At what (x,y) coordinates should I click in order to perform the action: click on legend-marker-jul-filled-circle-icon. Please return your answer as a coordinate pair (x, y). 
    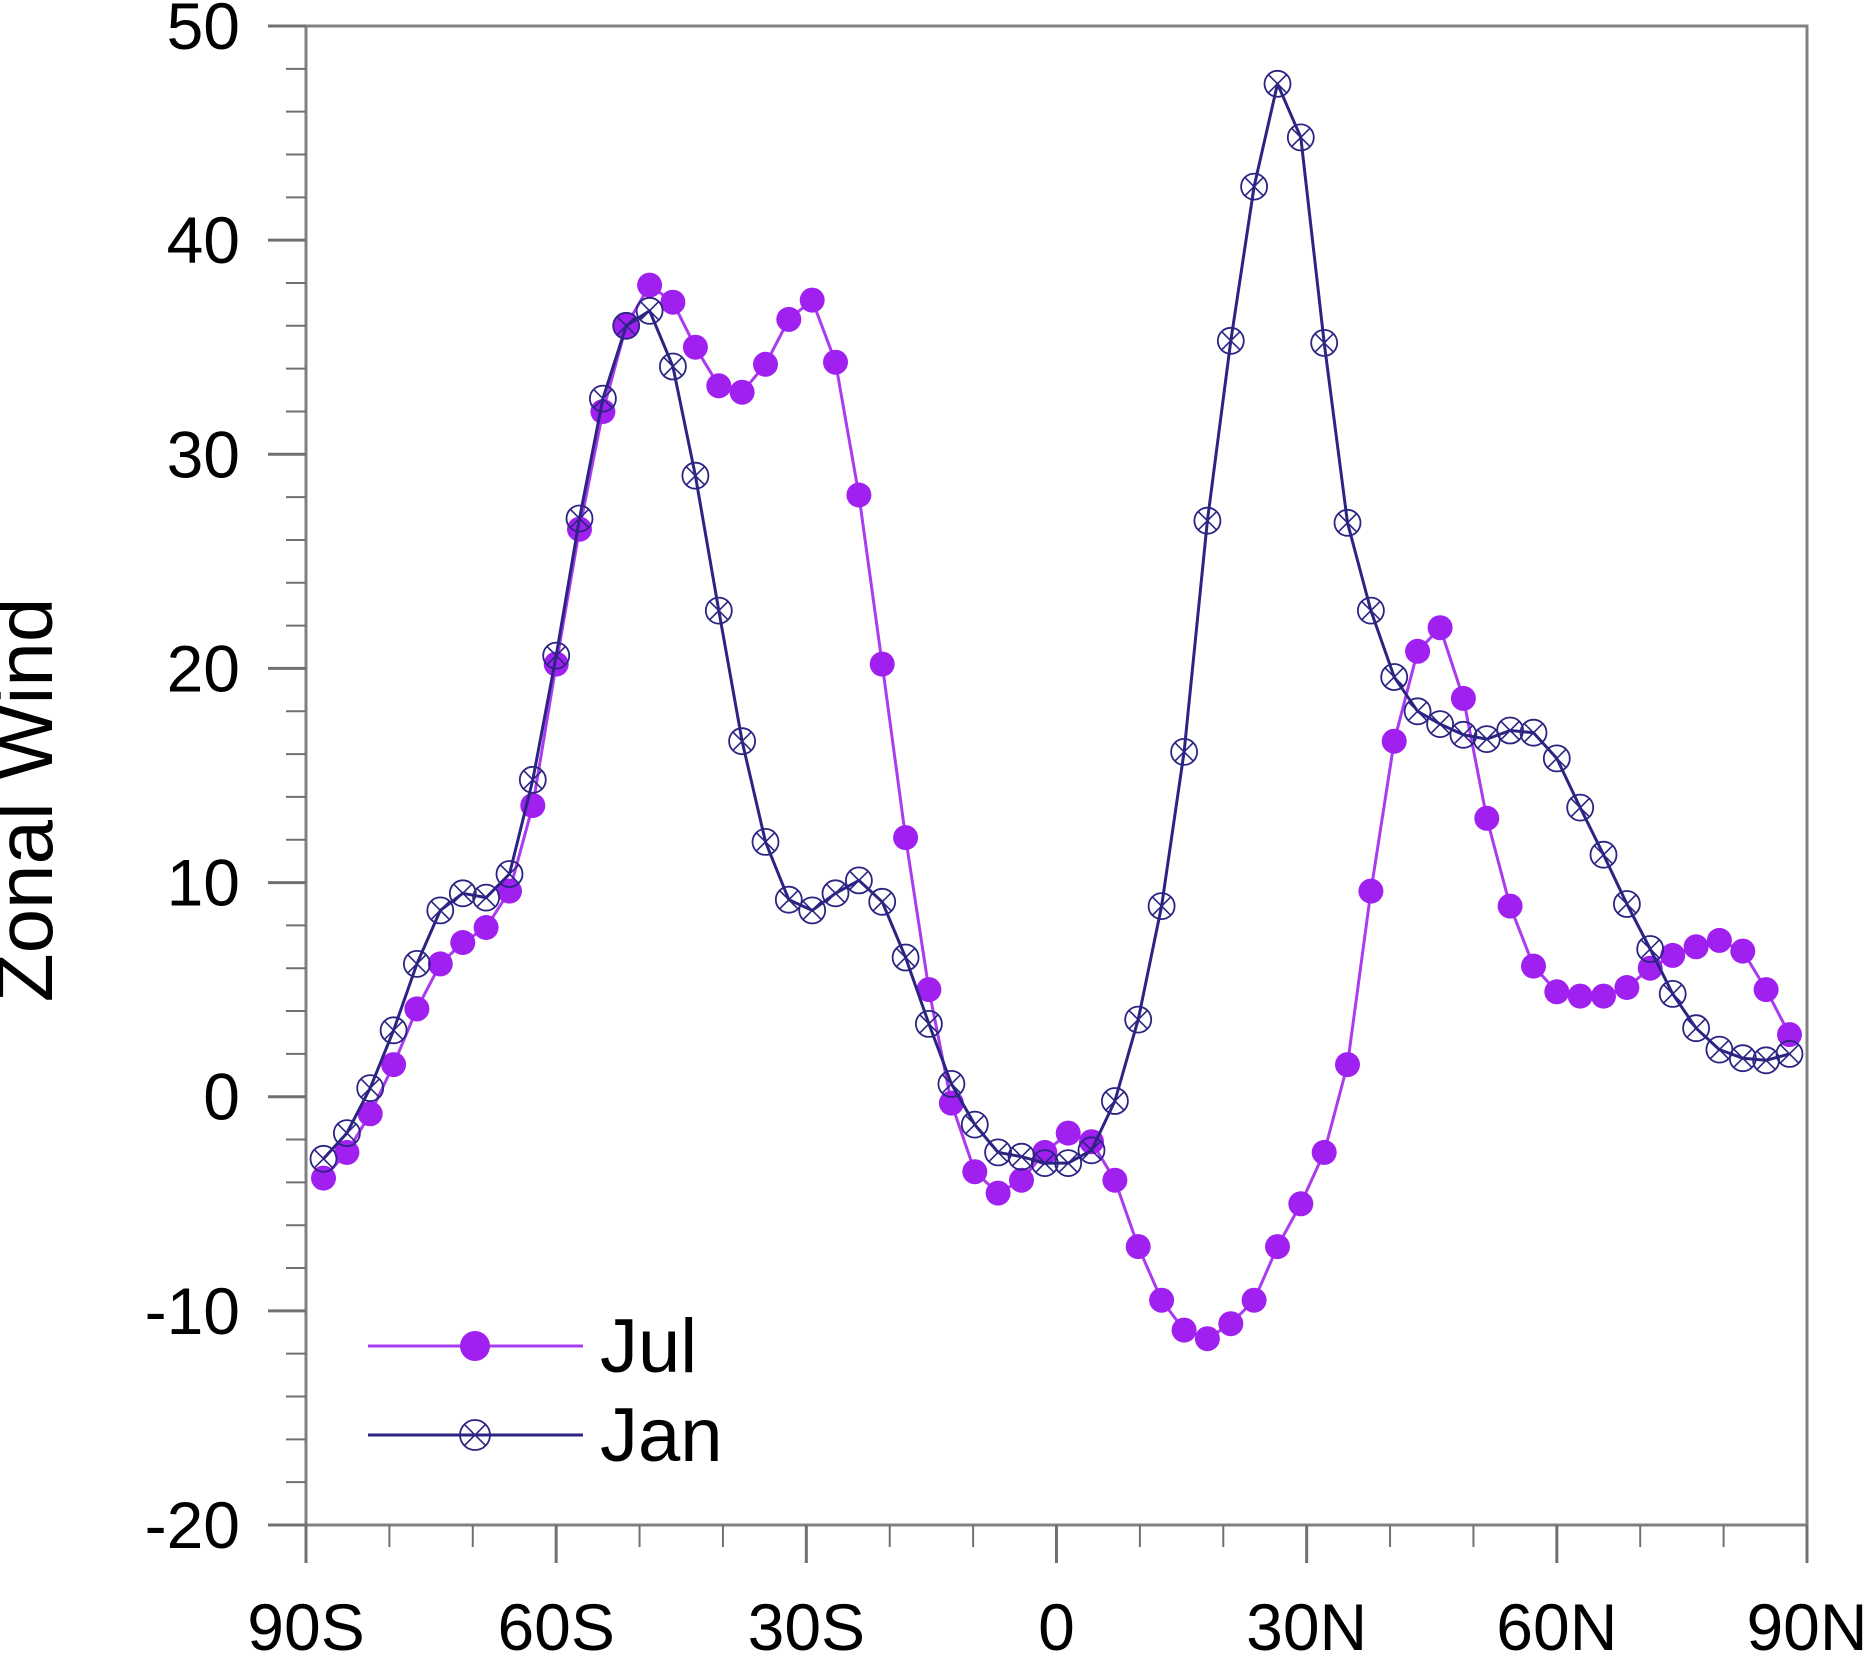
    Looking at the image, I should click on (475, 1346).